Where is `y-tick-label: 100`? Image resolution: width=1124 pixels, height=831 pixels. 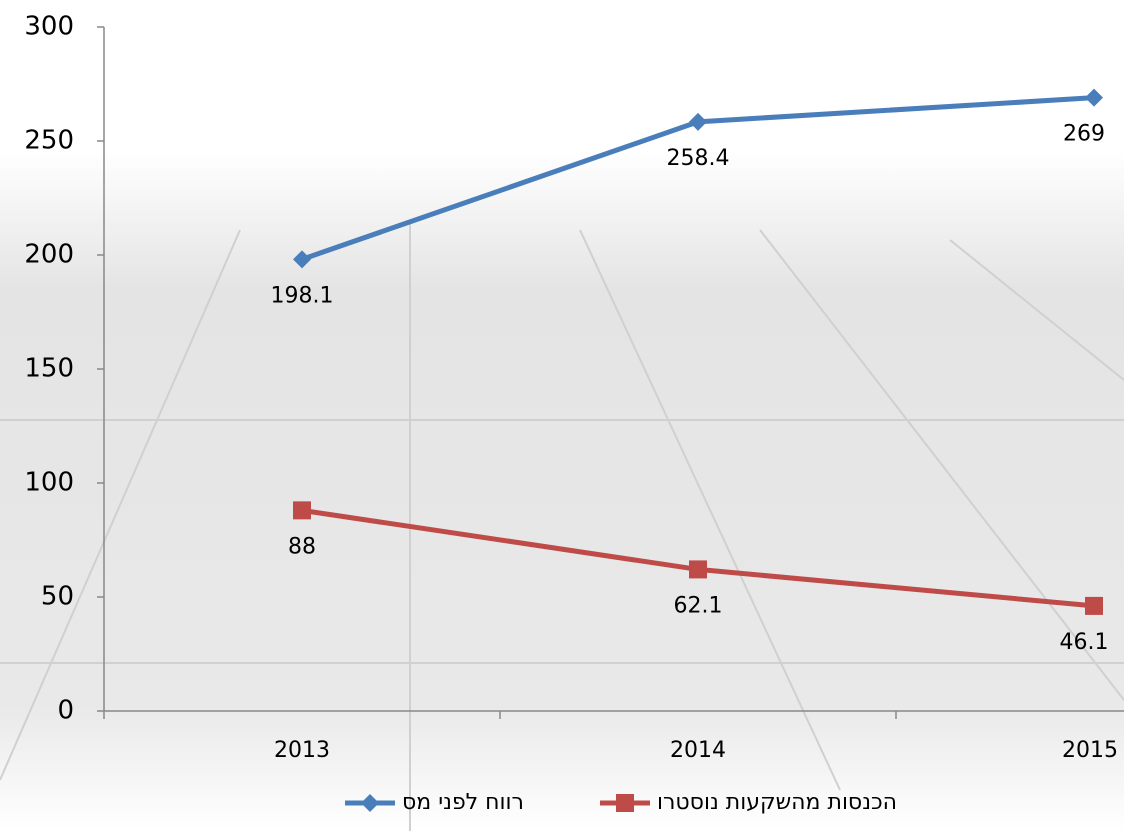 y-tick-label: 100 is located at coordinates (49, 483).